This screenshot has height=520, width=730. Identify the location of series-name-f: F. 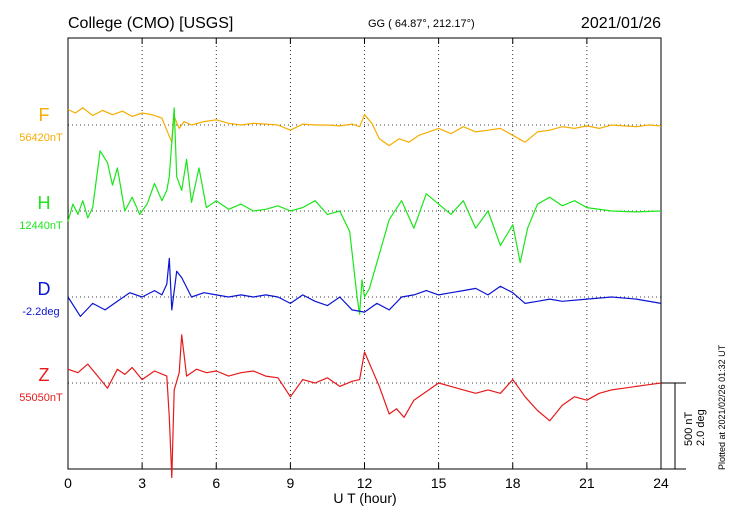
(44, 115).